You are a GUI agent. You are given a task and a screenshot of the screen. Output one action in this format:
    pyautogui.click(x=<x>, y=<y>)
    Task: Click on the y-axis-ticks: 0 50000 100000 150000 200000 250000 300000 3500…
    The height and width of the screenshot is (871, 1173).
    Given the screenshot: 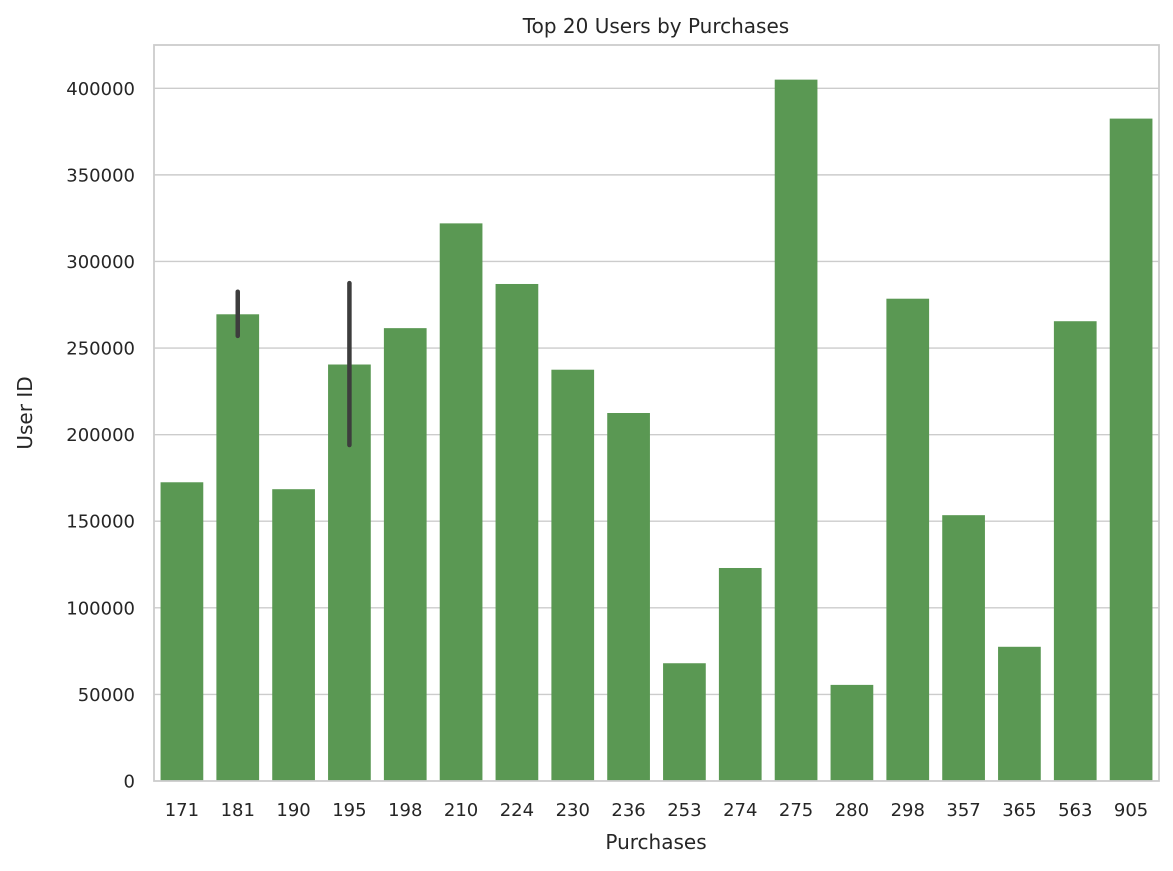 What is the action you would take?
    pyautogui.click(x=100, y=436)
    